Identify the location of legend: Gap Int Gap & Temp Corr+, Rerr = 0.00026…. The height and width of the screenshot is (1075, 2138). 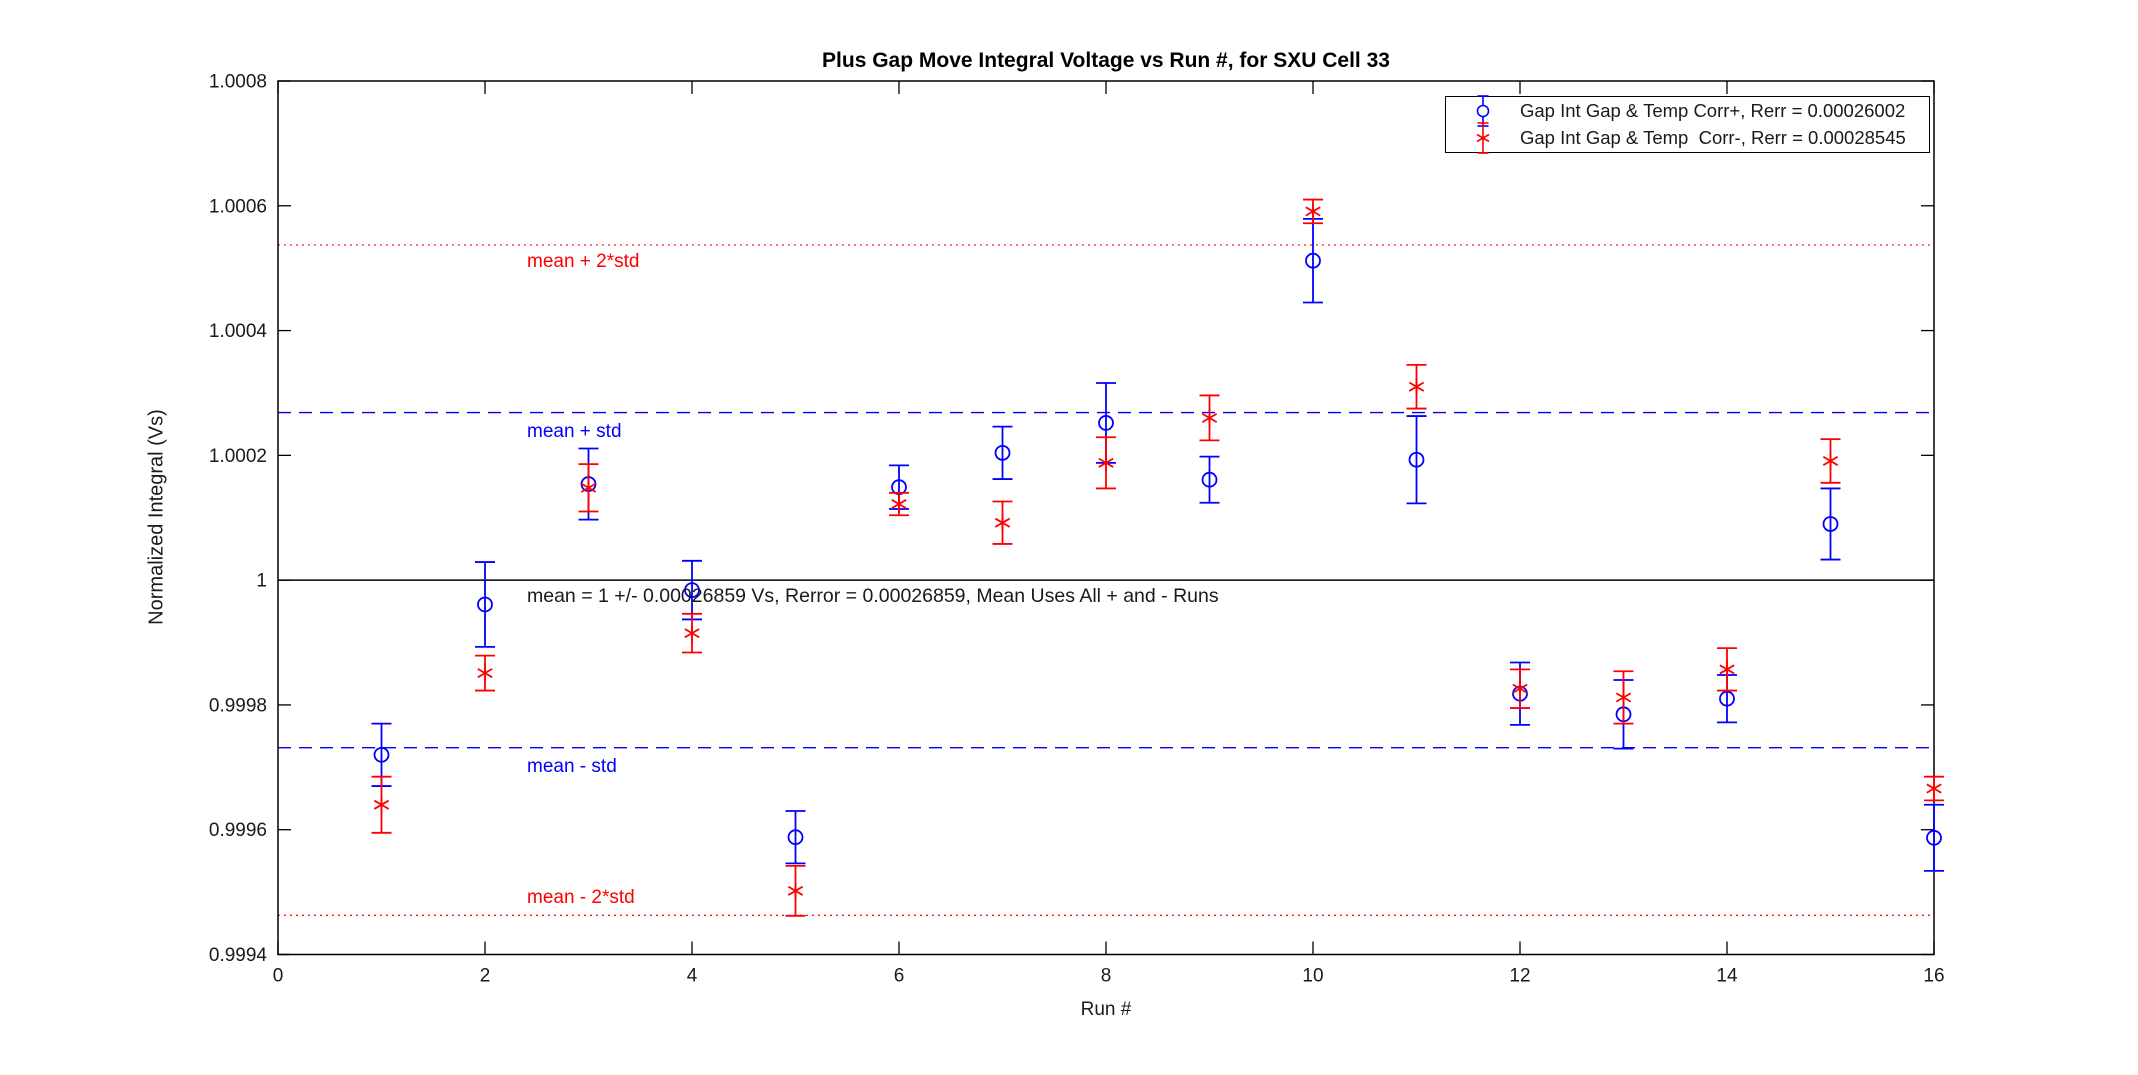
(1687, 124).